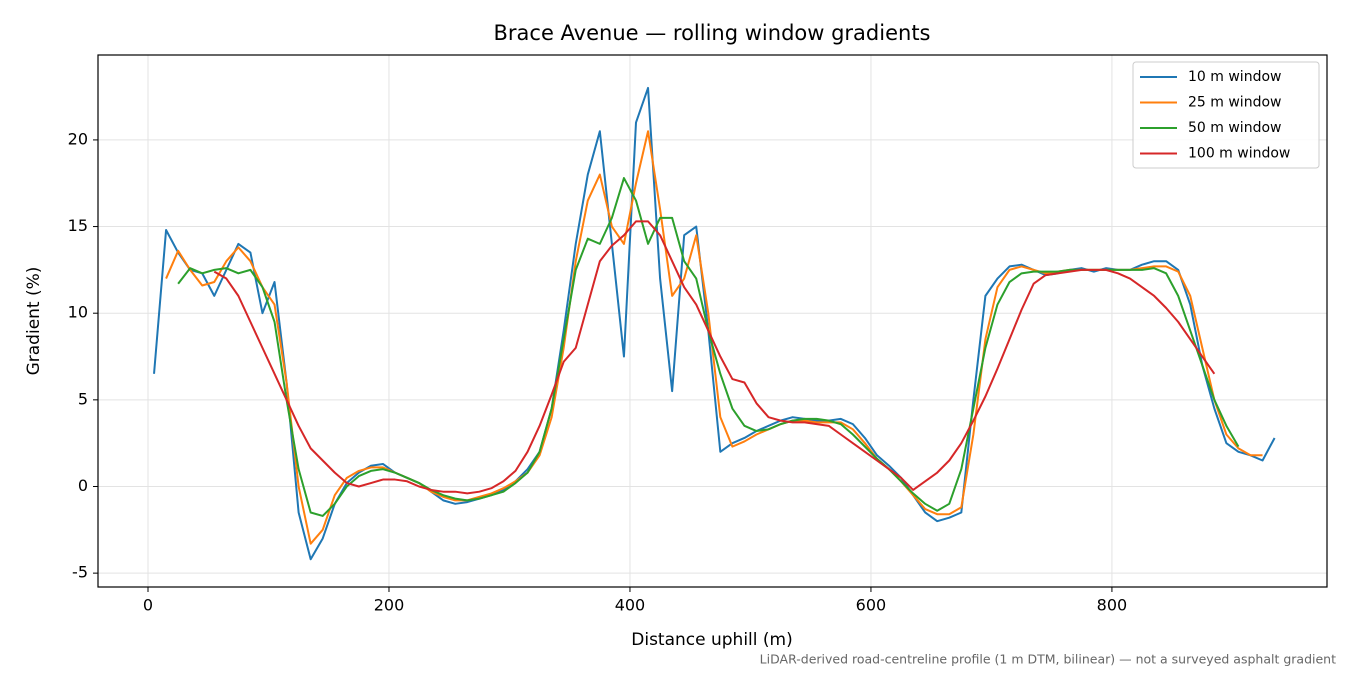  I want to click on legend-label: 10 m window, so click(1234, 77).